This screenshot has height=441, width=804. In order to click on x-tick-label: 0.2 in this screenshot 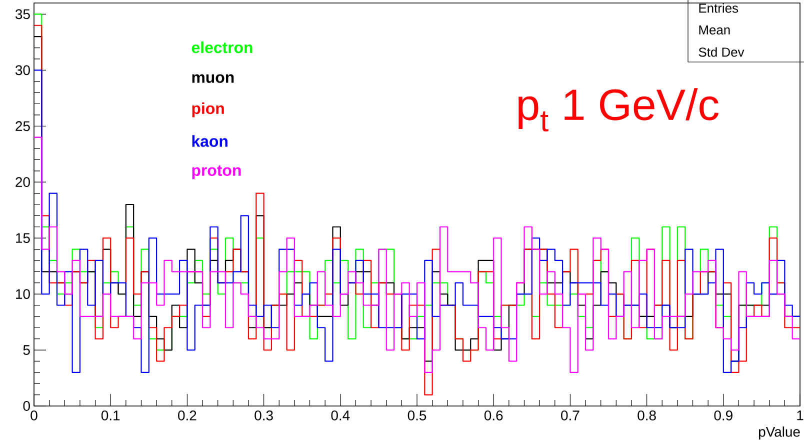, I will do `click(187, 415)`.